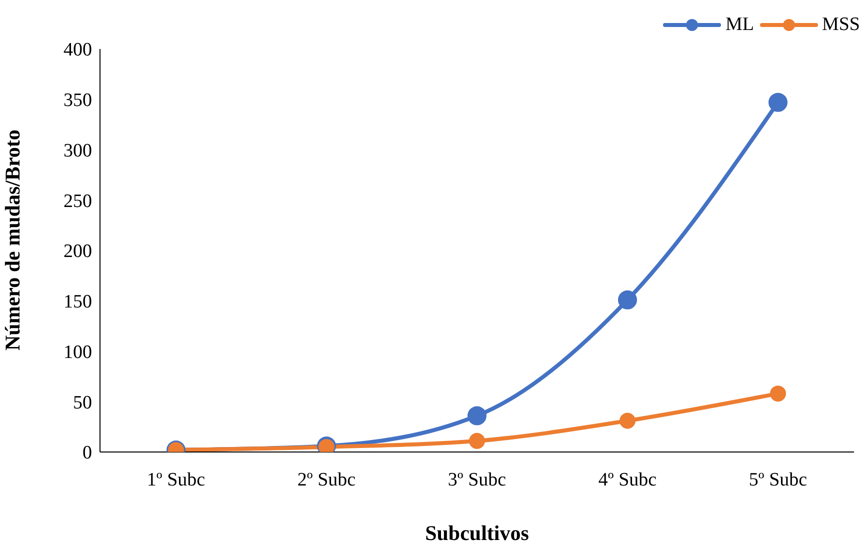 The height and width of the screenshot is (542, 862). What do you see at coordinates (78, 302) in the screenshot?
I see `y-tick-label: 150` at bounding box center [78, 302].